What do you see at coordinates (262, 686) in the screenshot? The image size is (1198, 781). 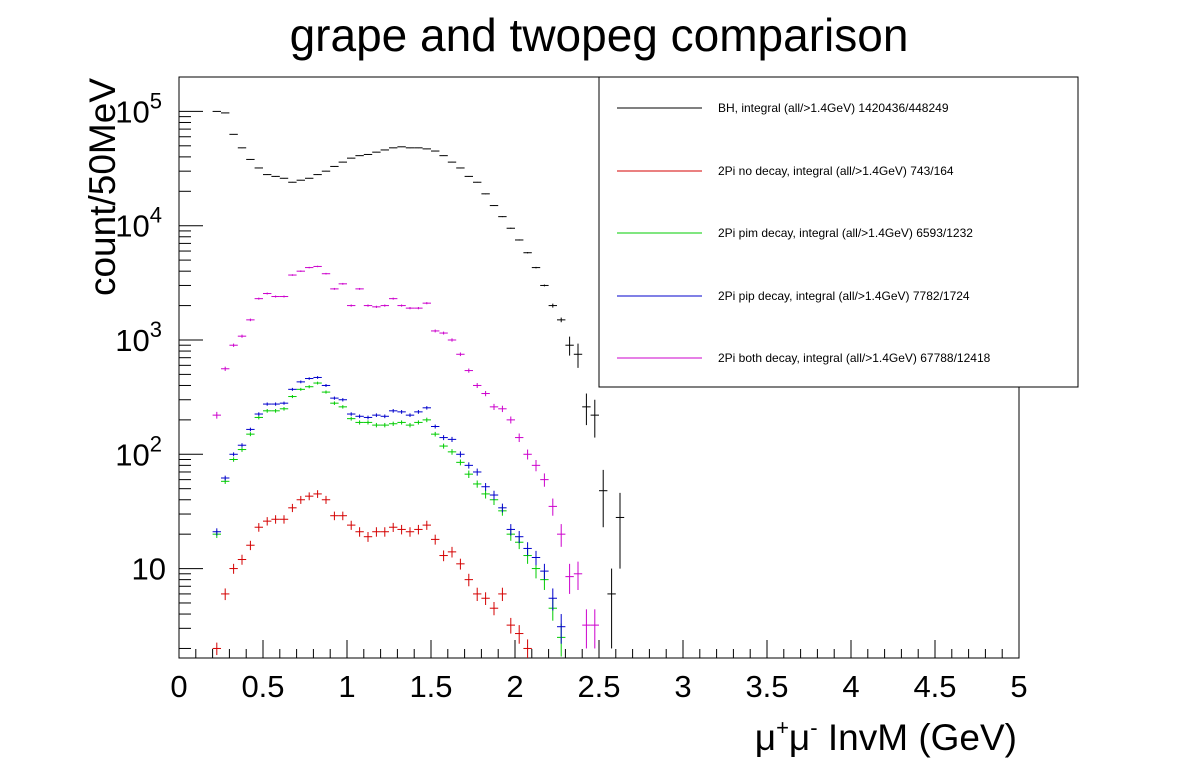 I see `x-tick-label: 0.5` at bounding box center [262, 686].